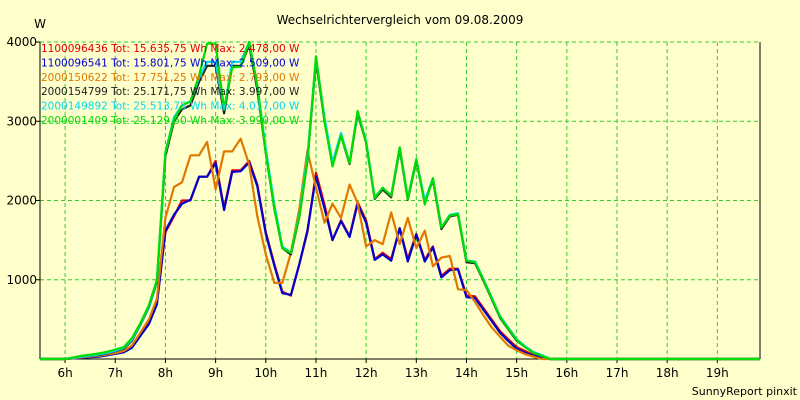 This screenshot has height=400, width=800. Describe the element at coordinates (165, 373) in the screenshot. I see `x-tick-label-8h: 8h` at that location.